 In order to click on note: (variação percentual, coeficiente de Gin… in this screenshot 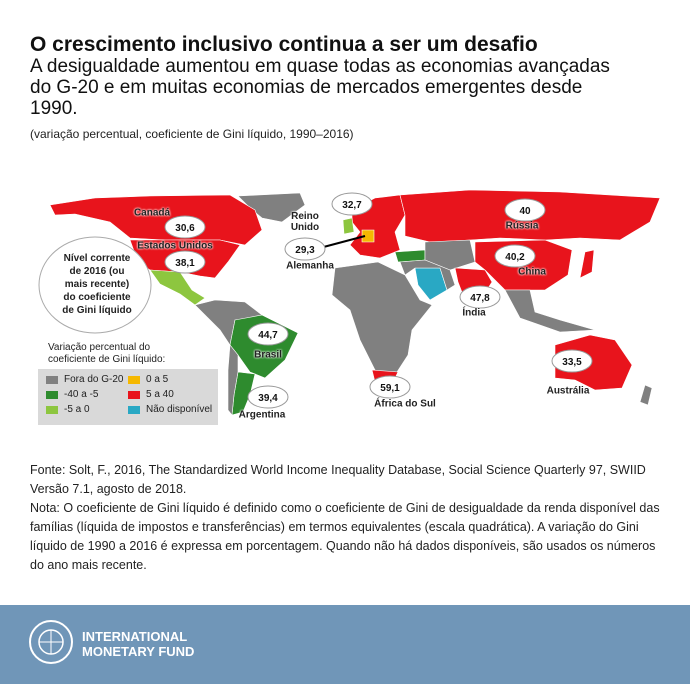, I will do `click(192, 134)`.